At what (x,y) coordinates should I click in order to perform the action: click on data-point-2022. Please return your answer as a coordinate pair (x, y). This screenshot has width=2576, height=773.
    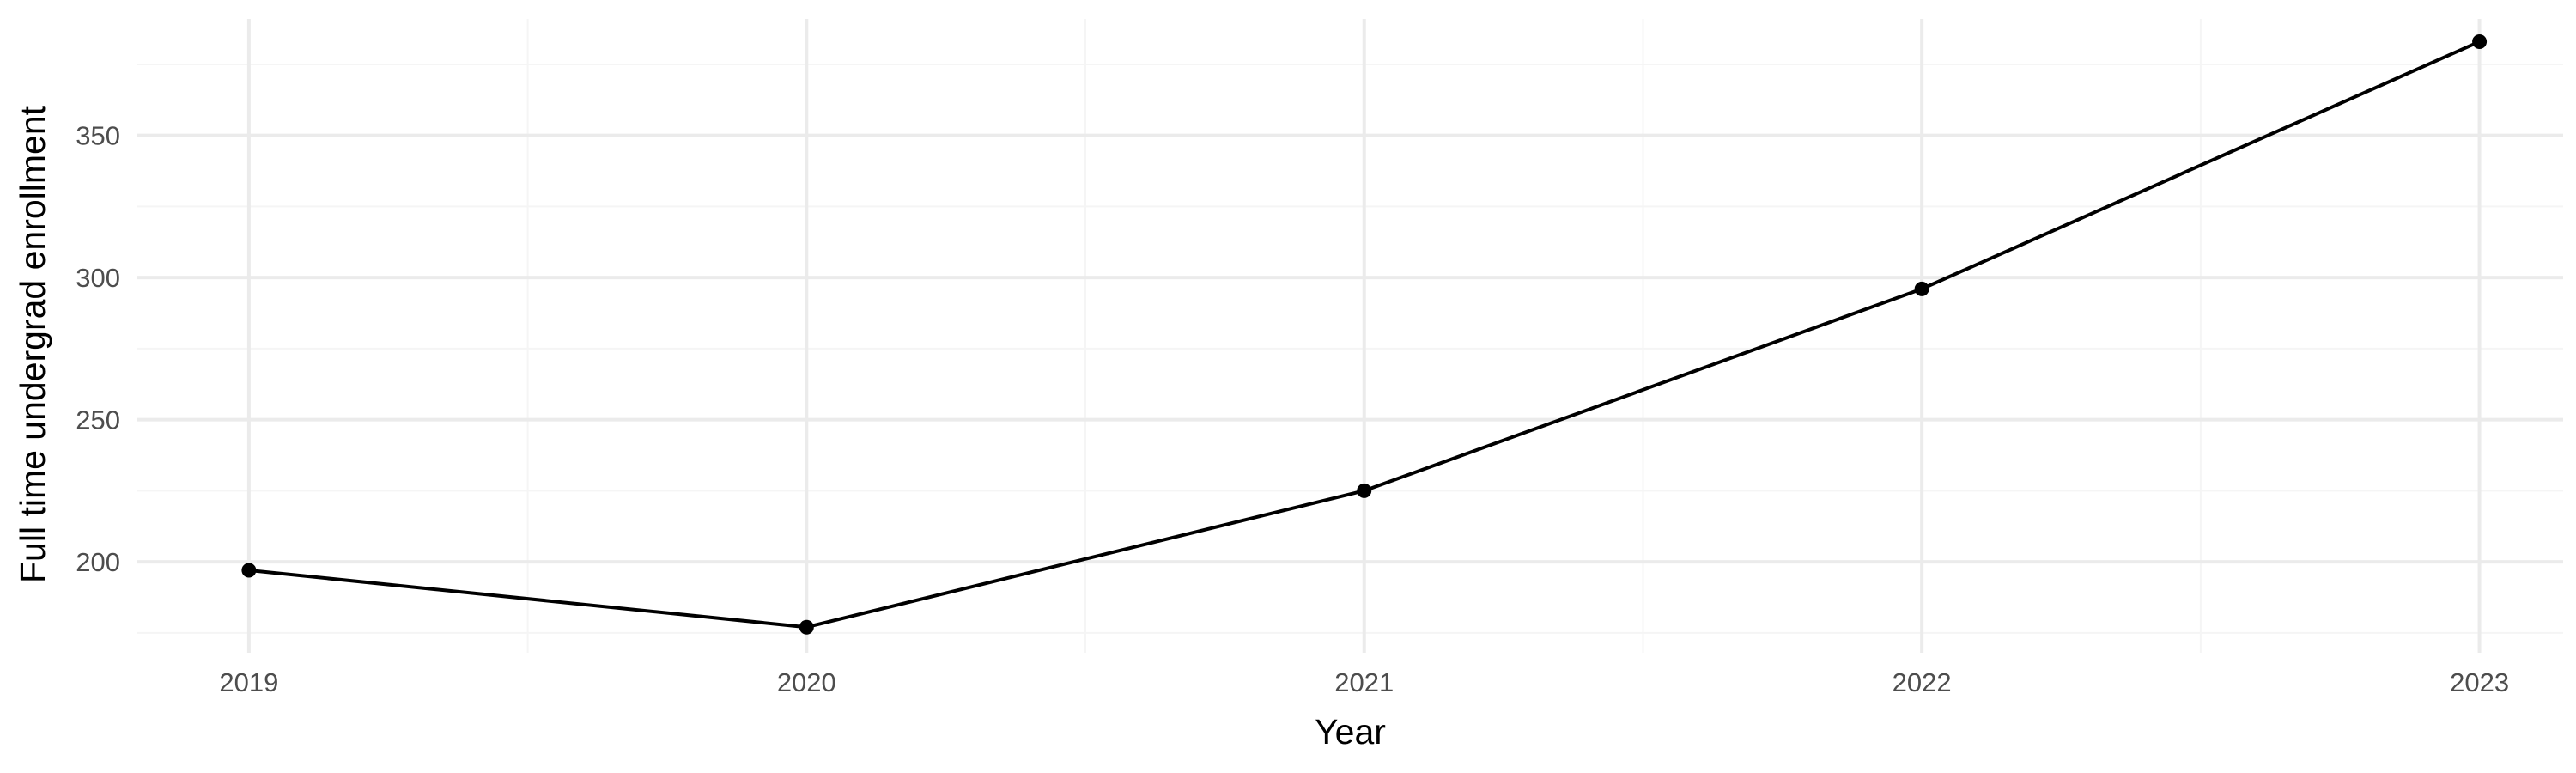
    Looking at the image, I should click on (1922, 288).